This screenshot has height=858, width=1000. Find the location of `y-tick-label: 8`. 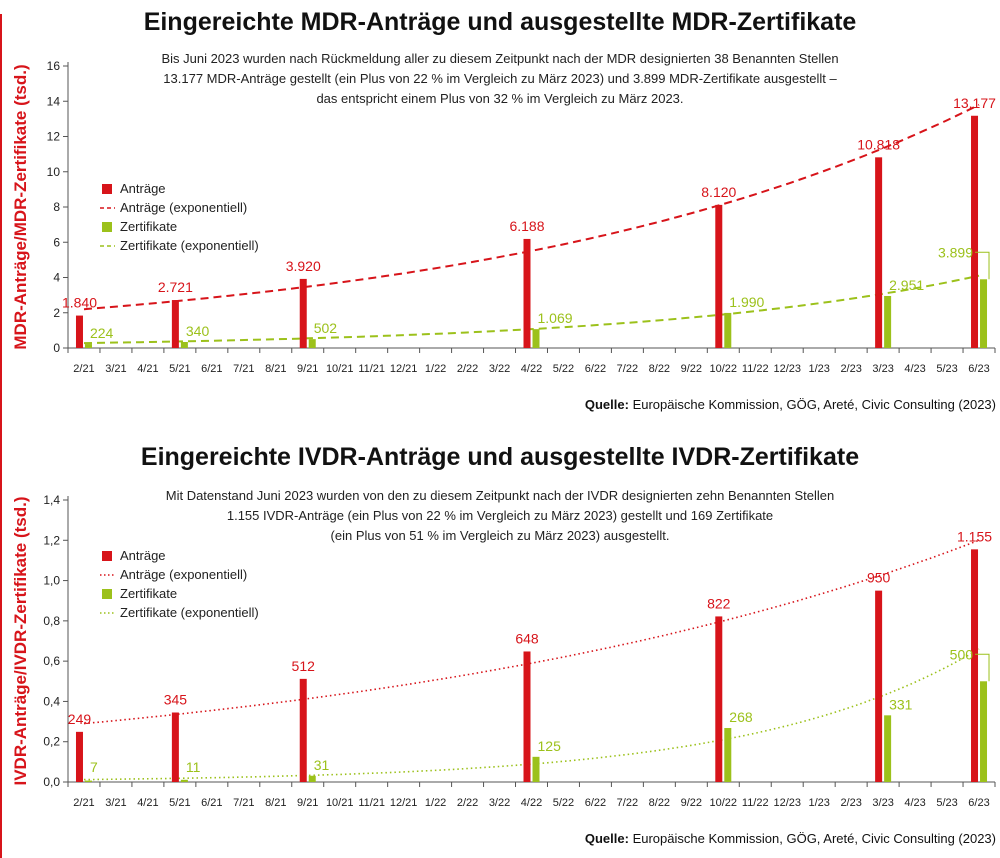

y-tick-label: 8 is located at coordinates (56, 207).